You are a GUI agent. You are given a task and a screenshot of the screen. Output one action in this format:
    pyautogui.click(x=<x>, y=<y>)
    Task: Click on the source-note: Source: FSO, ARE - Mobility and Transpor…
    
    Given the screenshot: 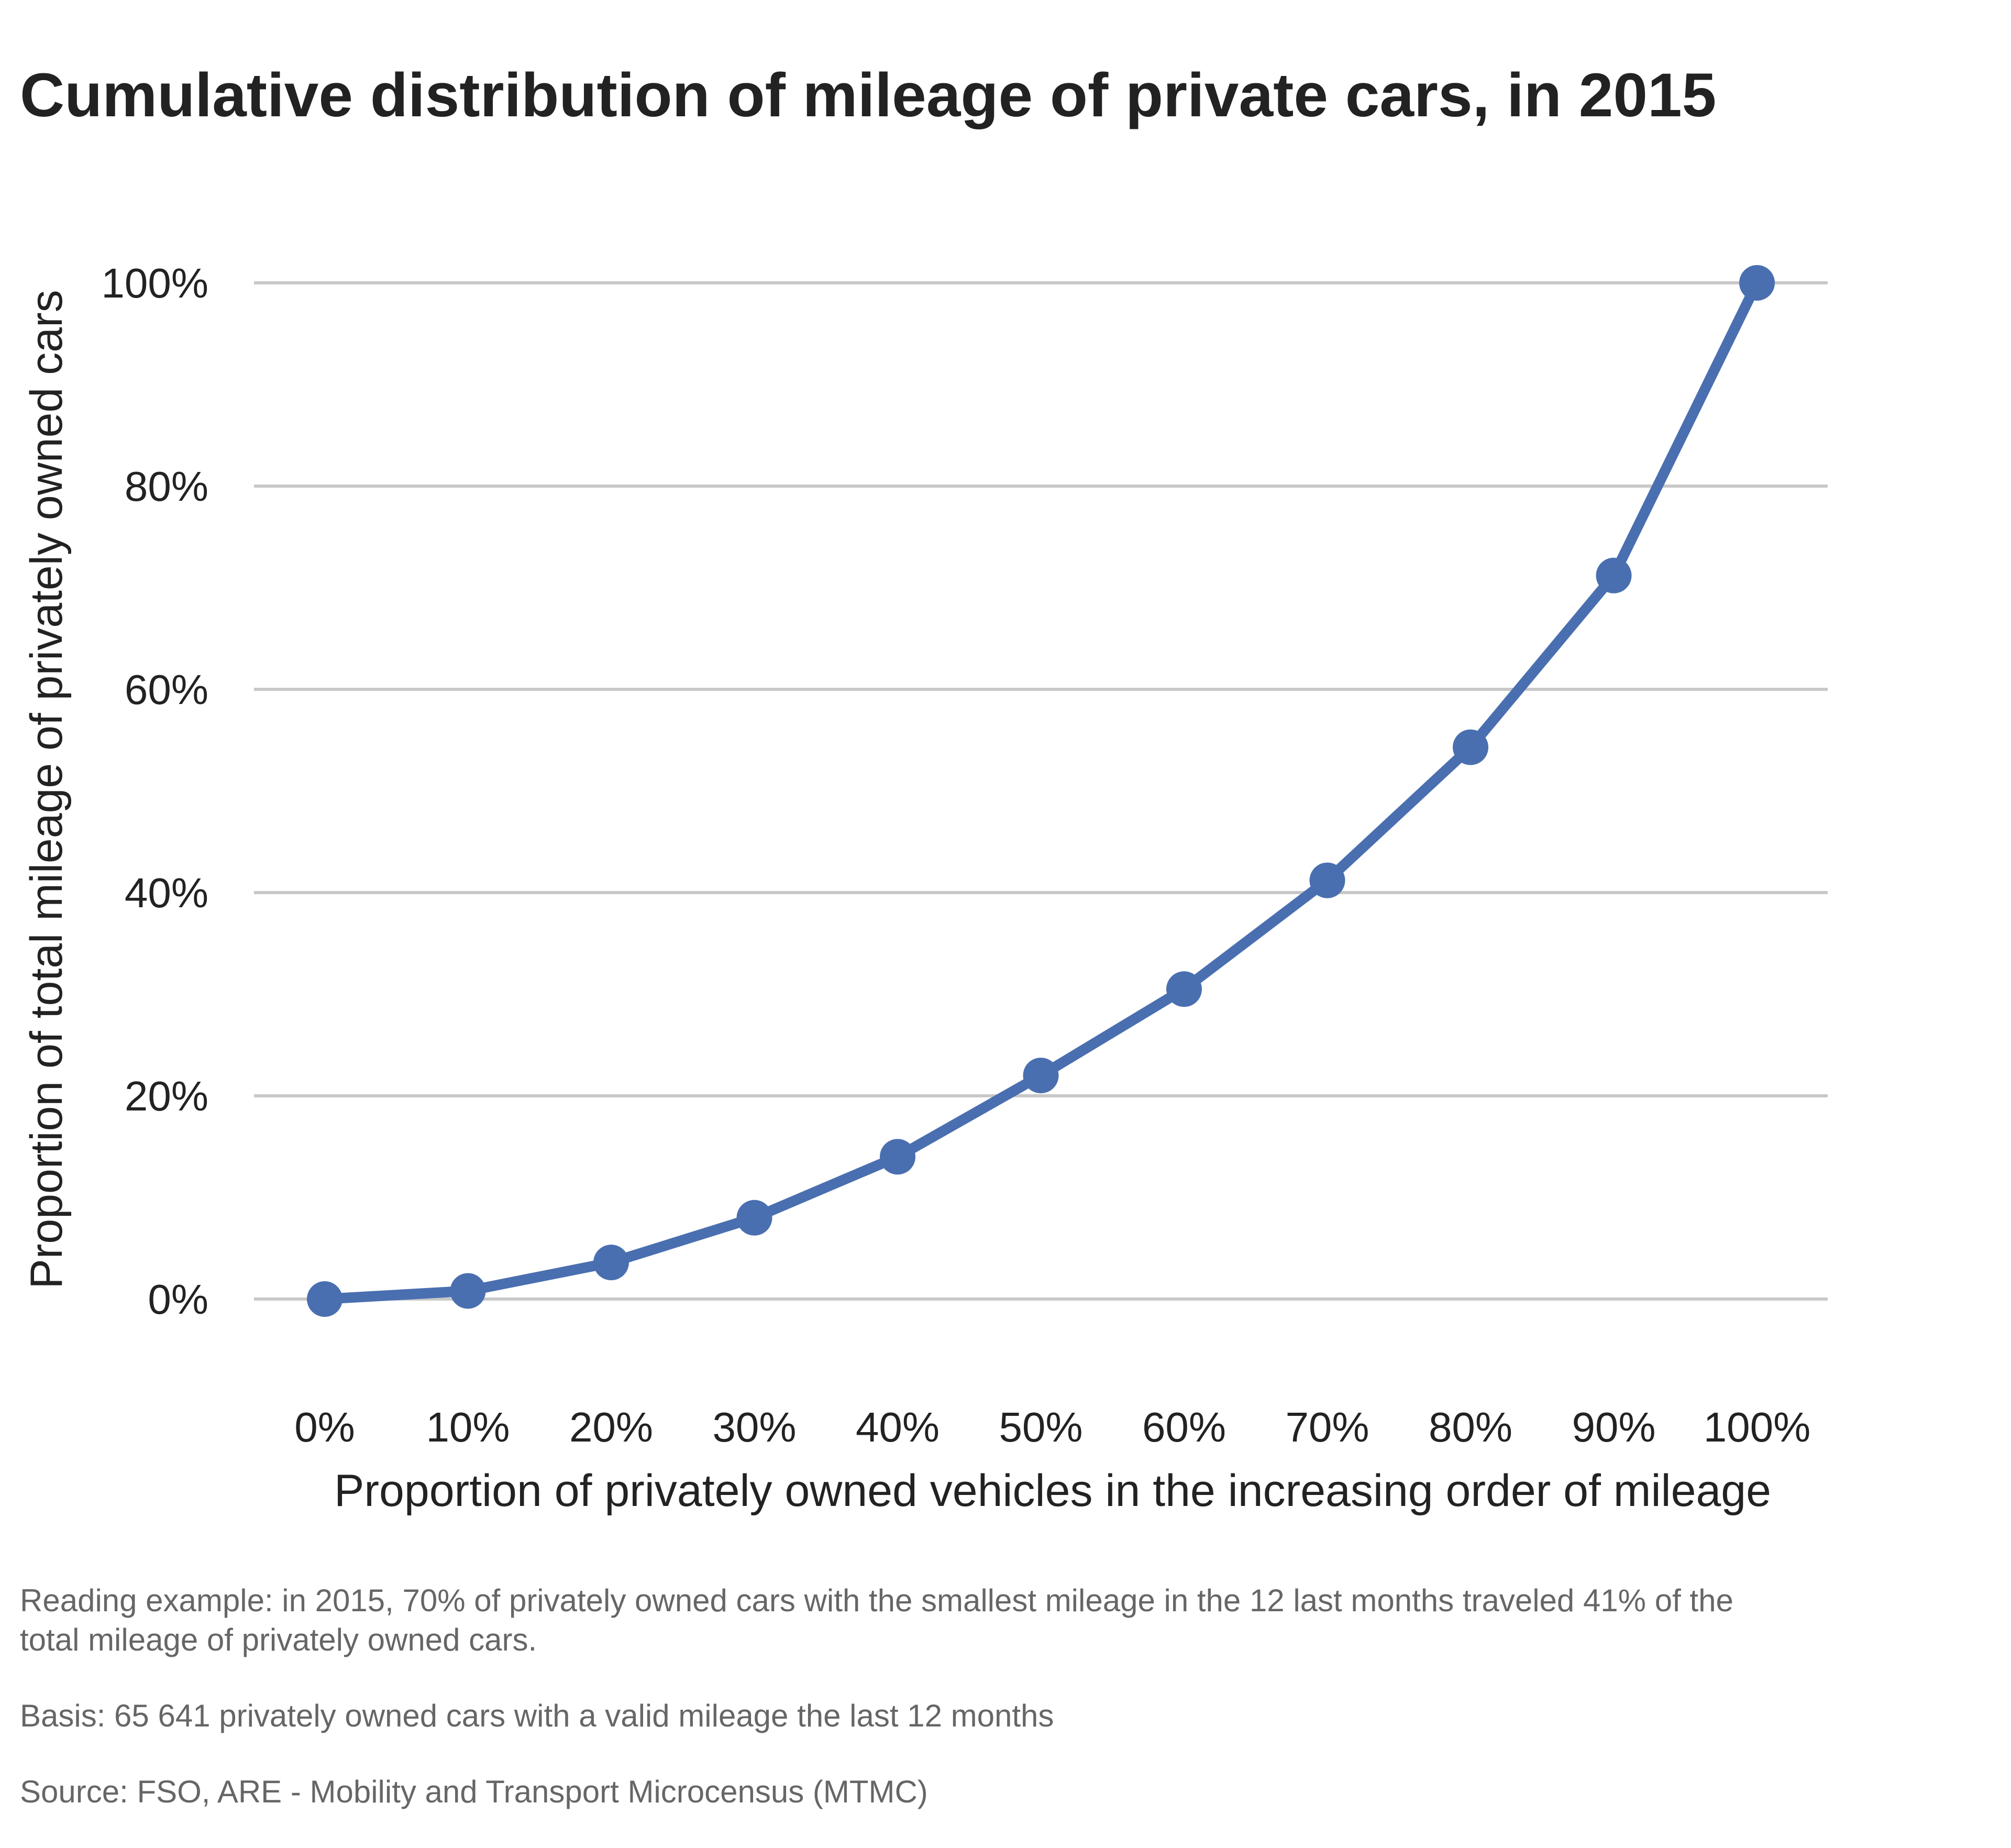 What is the action you would take?
    pyautogui.click(x=474, y=1792)
    